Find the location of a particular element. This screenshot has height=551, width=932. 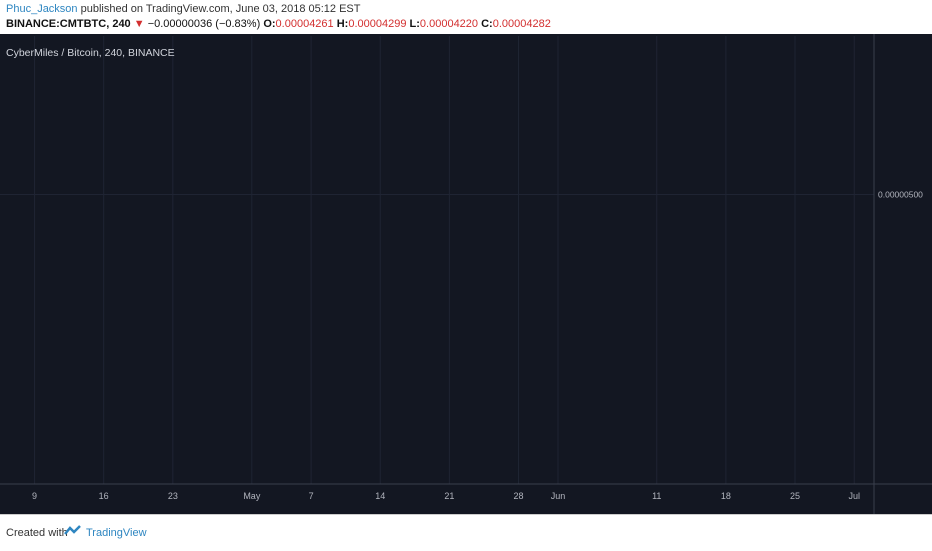

low-value: 0.00004220 is located at coordinates (449, 24).